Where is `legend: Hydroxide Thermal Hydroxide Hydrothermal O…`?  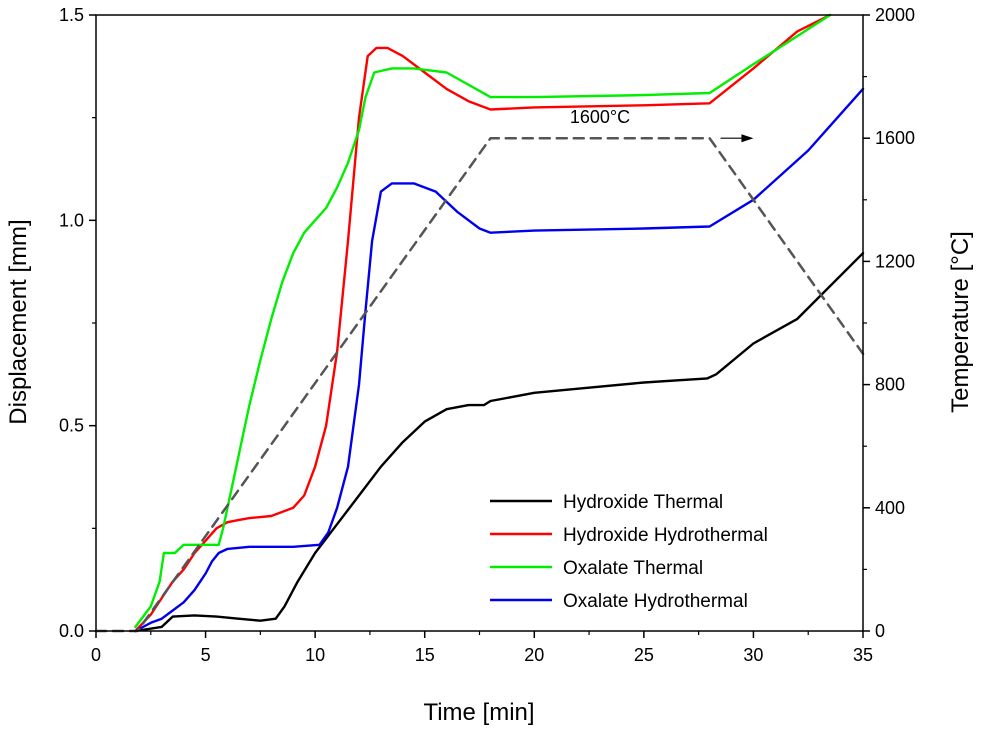 legend: Hydroxide Thermal Hydroxide Hydrothermal O… is located at coordinates (629, 552).